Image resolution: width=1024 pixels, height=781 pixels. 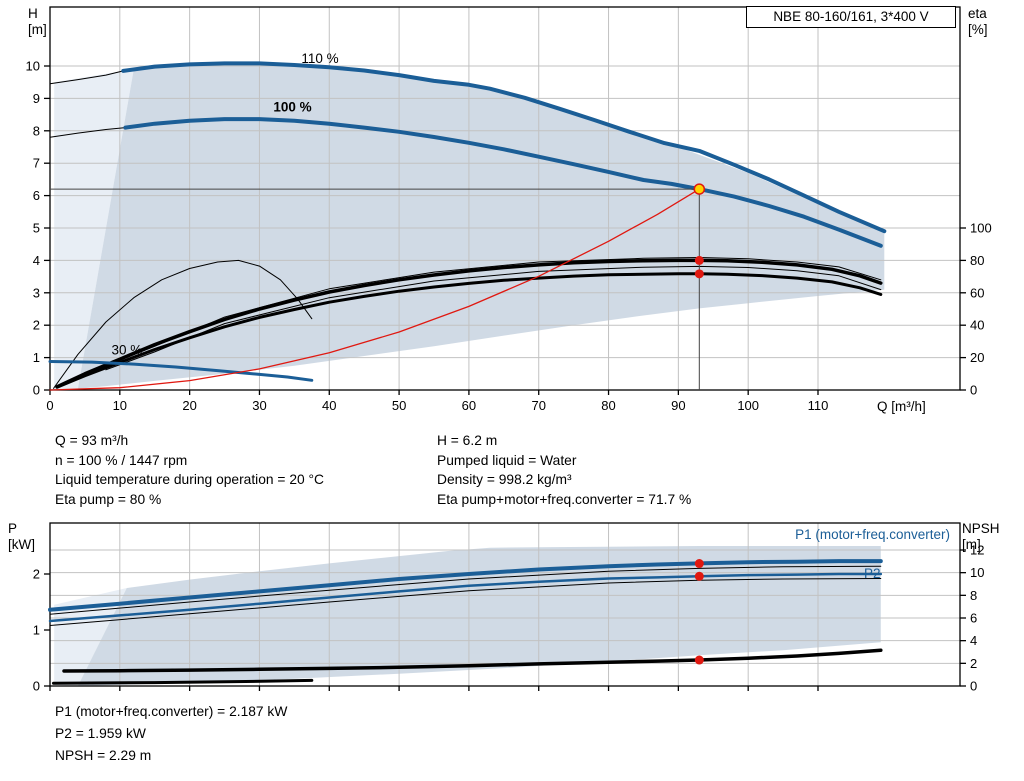 I want to click on curve-eta-thin-b, so click(x=493, y=318).